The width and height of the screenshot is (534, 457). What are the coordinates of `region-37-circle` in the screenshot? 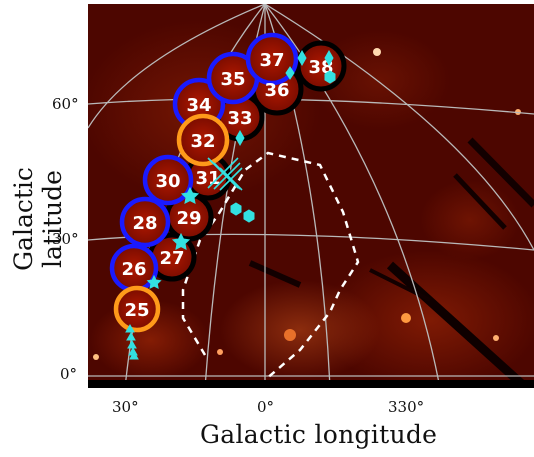 It's located at (272, 59).